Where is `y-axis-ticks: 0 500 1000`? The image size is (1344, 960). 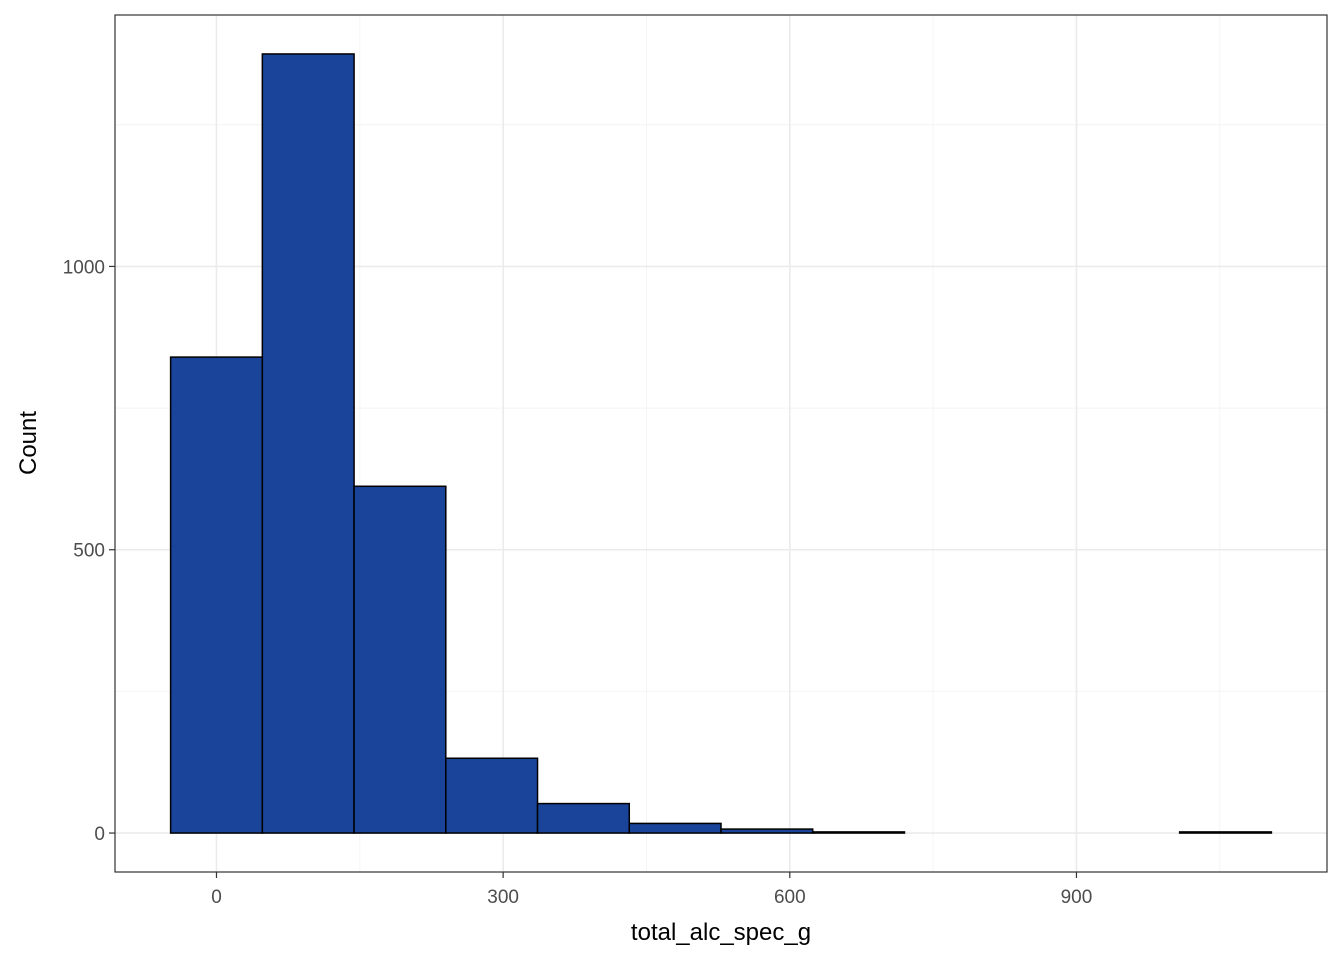
y-axis-ticks: 0 500 1000 is located at coordinates (89, 551).